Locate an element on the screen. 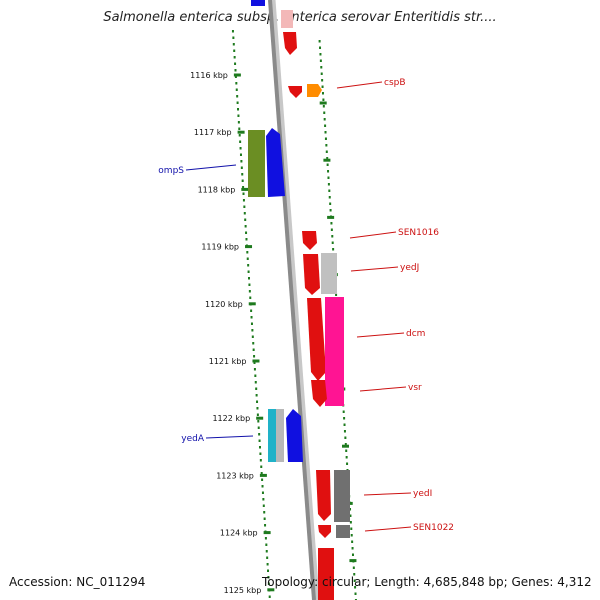 The height and width of the screenshot is (600, 600). feature-top-red is located at coordinates (290, 43).